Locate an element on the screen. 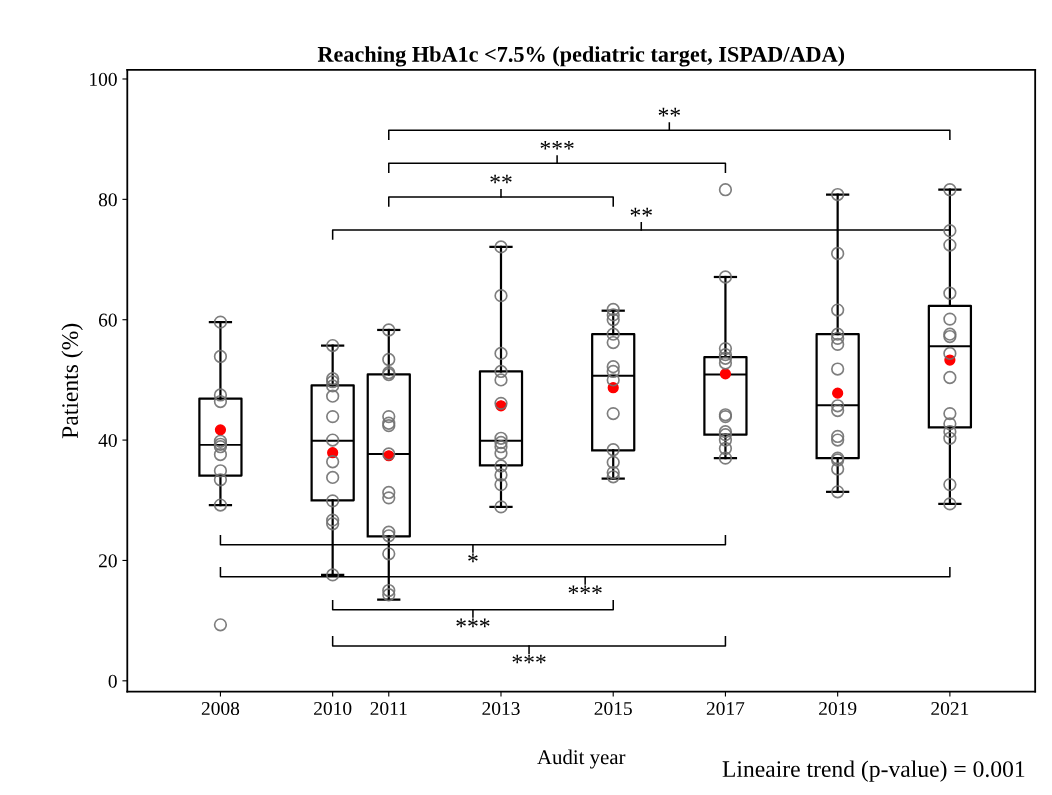  y-tick-label: 80 is located at coordinates (107, 200).